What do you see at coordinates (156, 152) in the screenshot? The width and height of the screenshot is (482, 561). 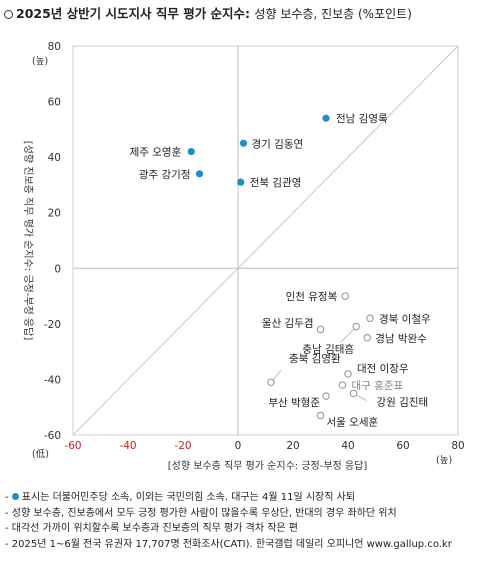 I see `data-point-label: 제주 오영훈` at bounding box center [156, 152].